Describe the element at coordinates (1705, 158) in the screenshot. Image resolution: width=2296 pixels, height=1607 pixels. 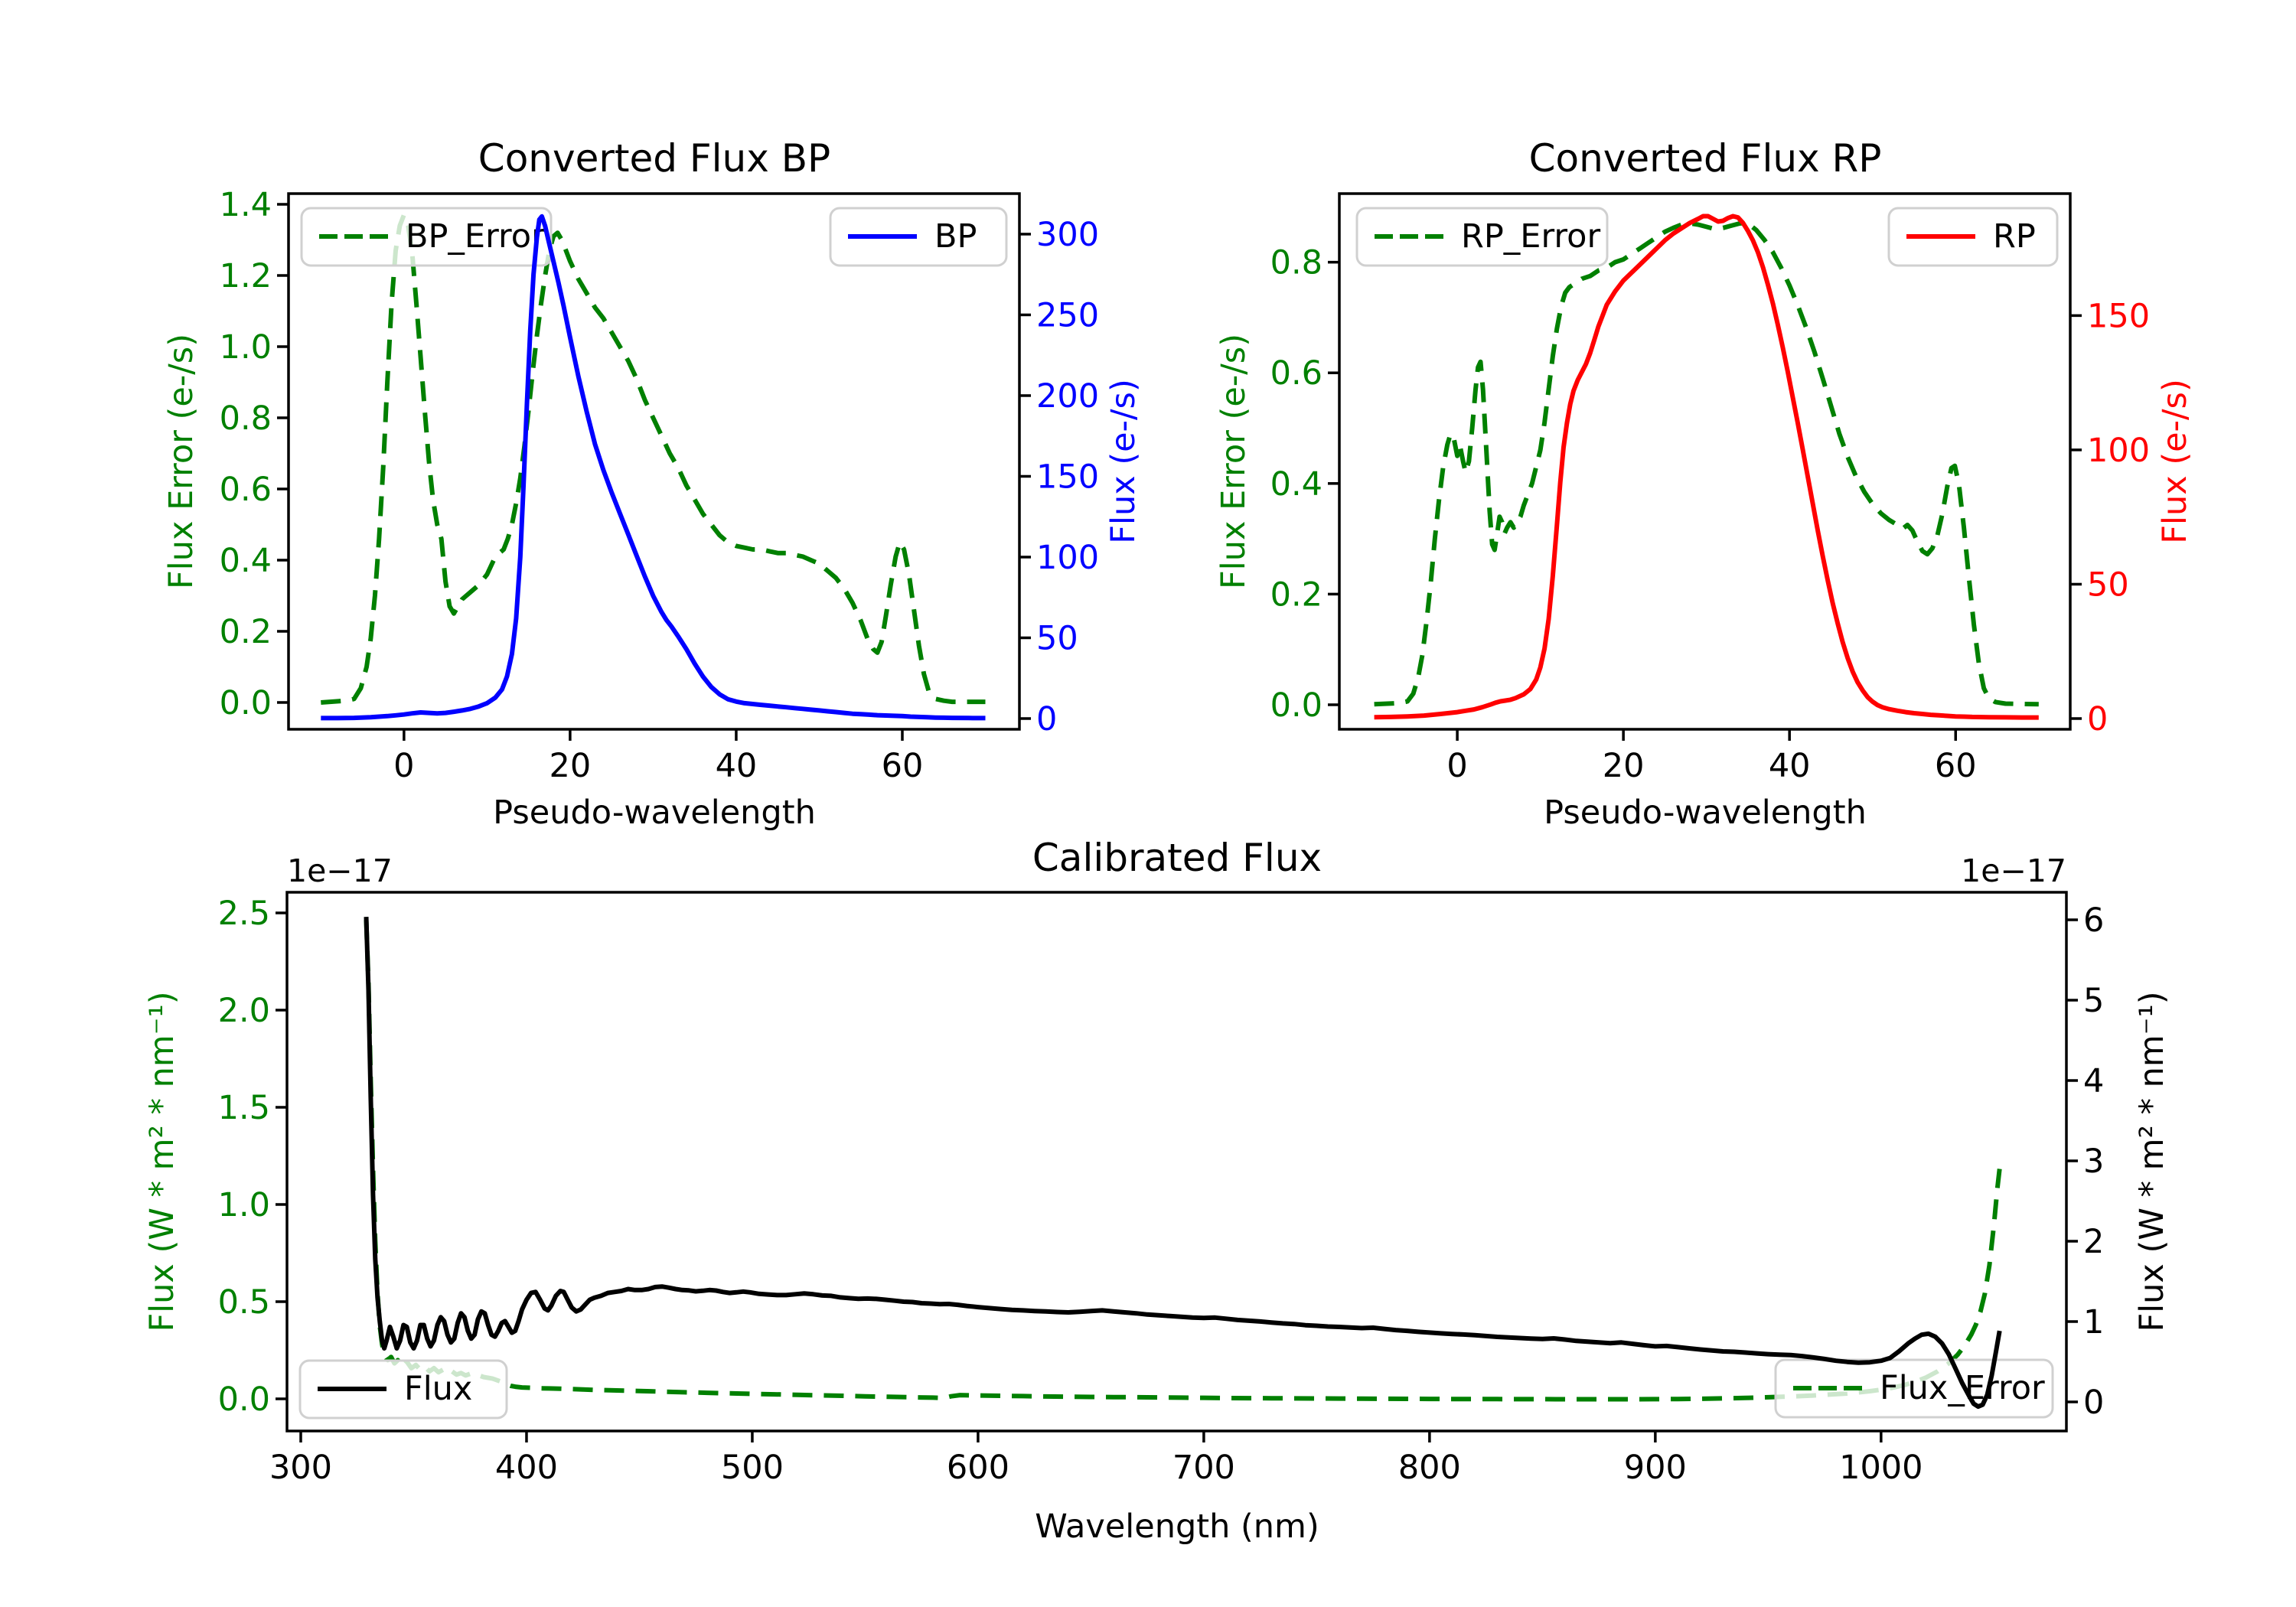
I see `rp-title: Converted Flux RP` at that location.